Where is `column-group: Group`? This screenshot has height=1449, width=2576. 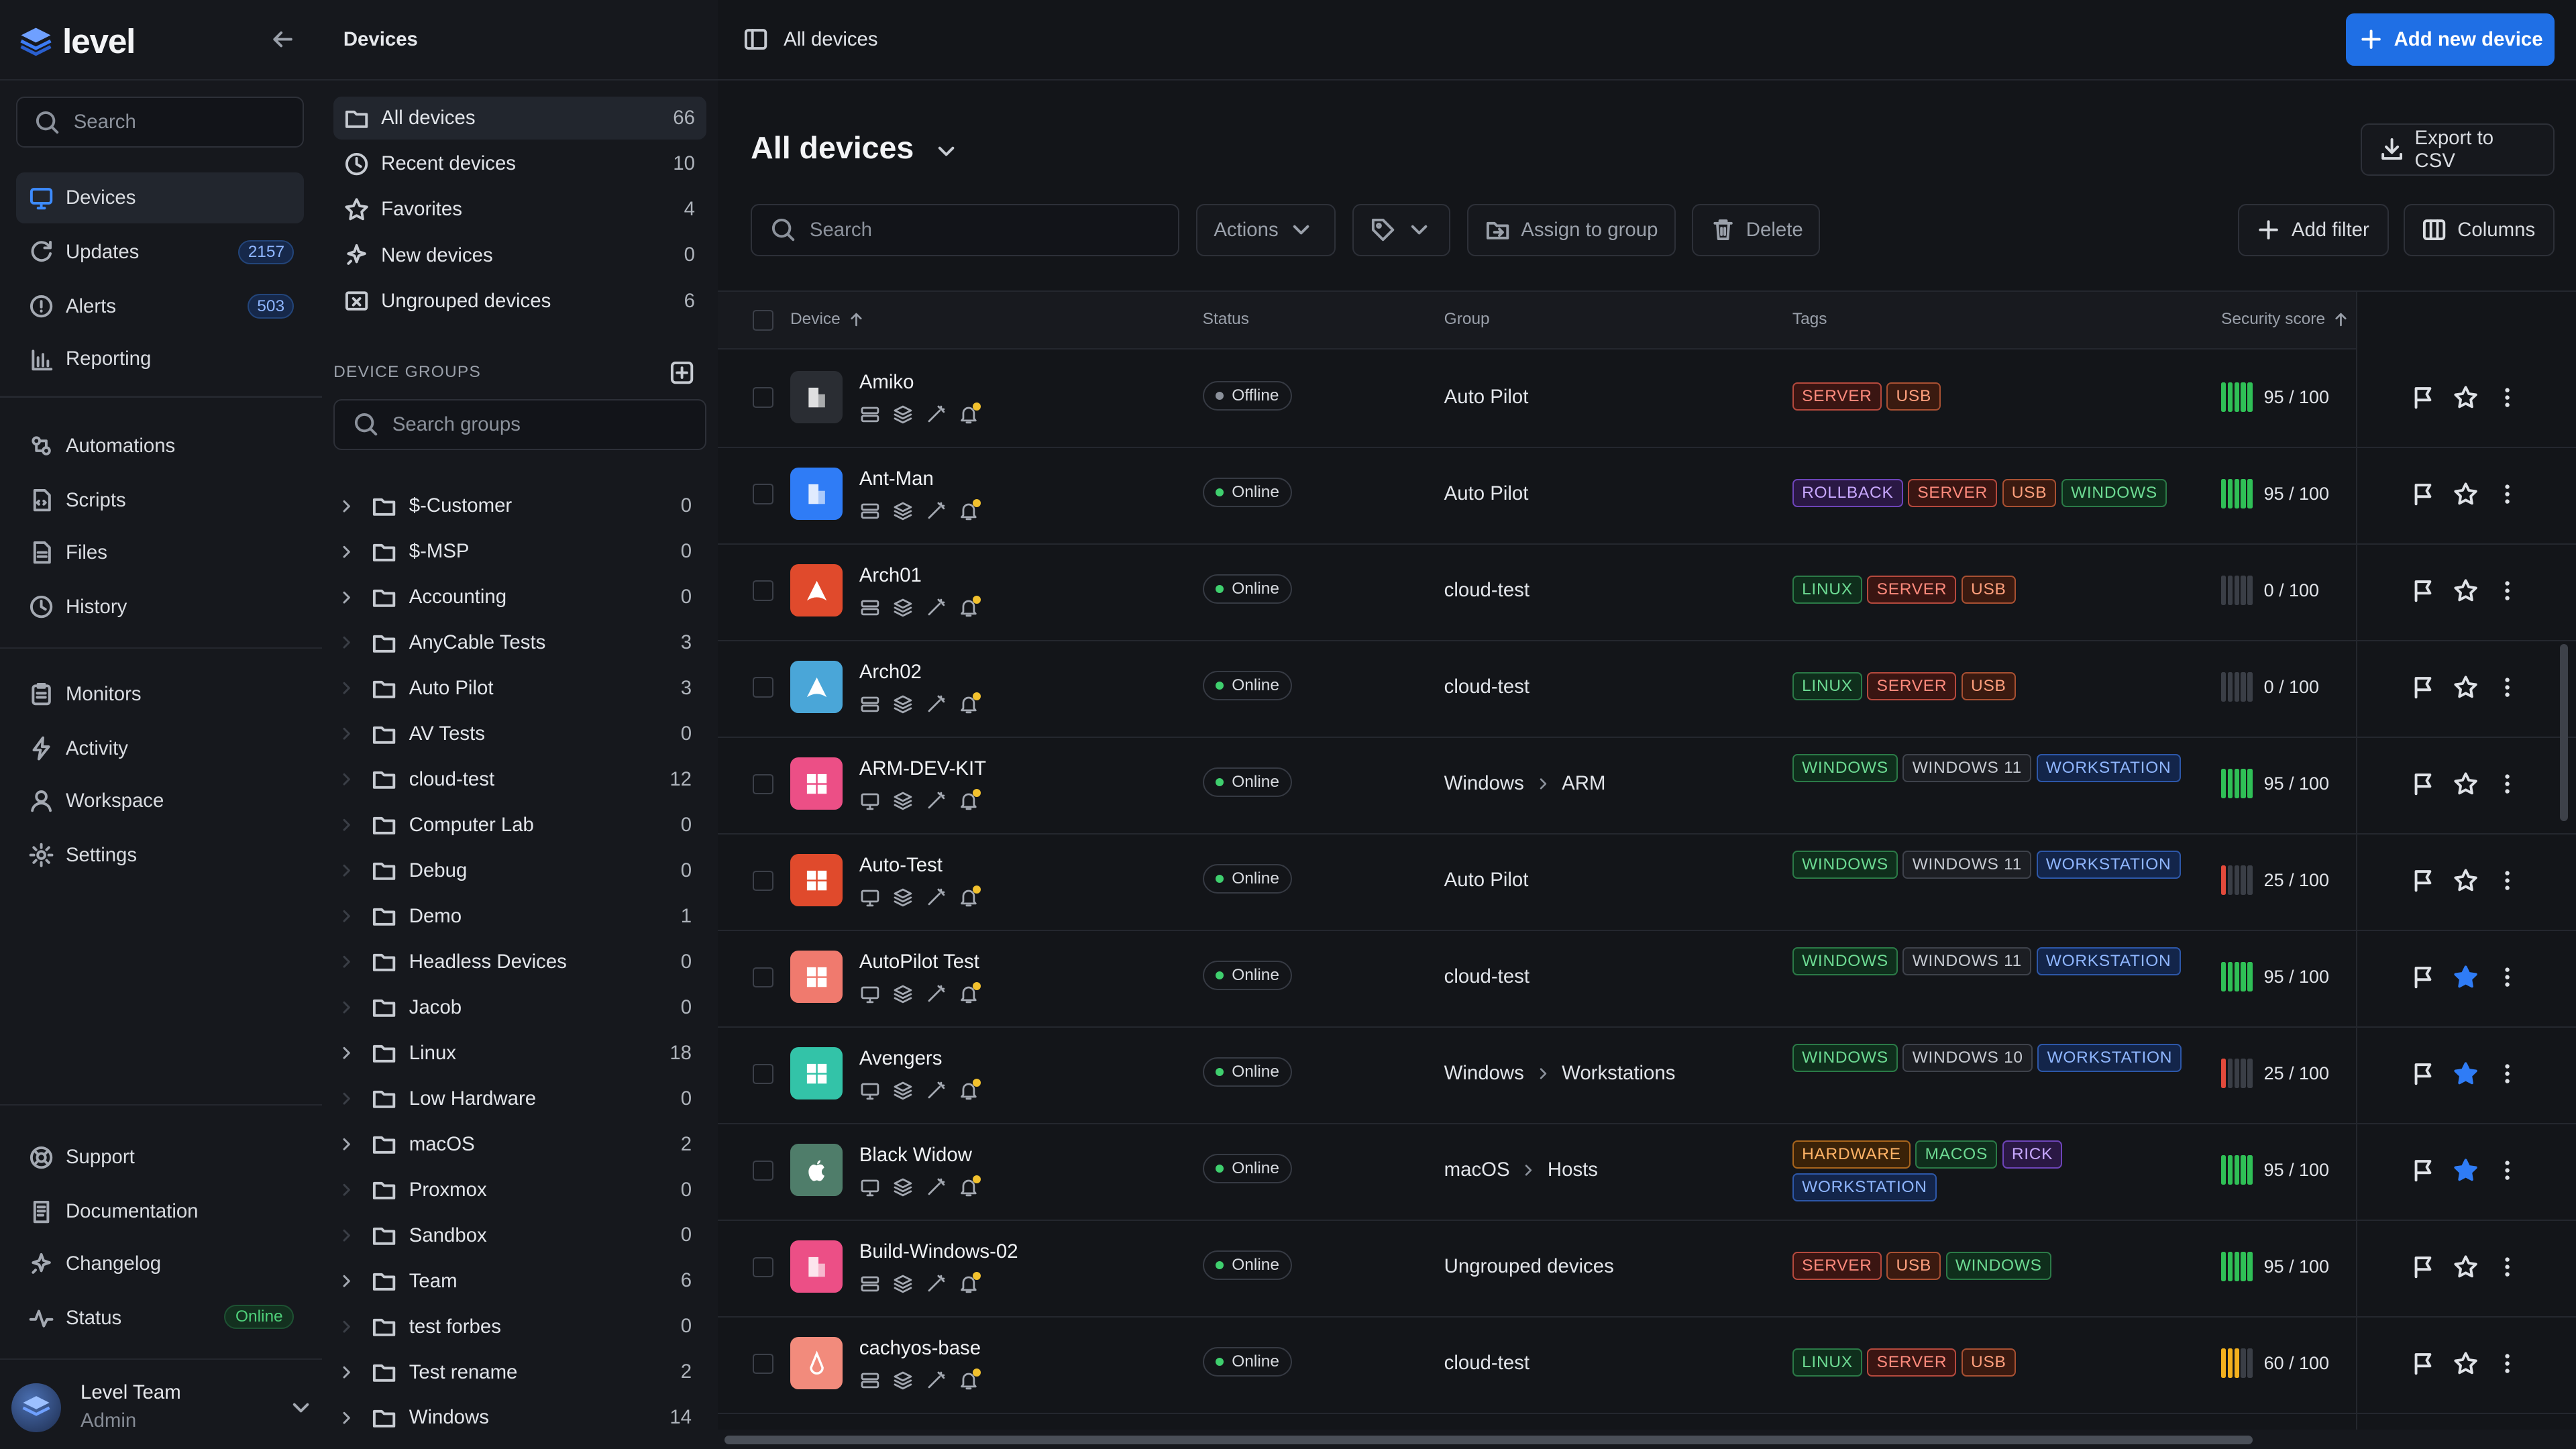 column-group: Group is located at coordinates (1467, 319).